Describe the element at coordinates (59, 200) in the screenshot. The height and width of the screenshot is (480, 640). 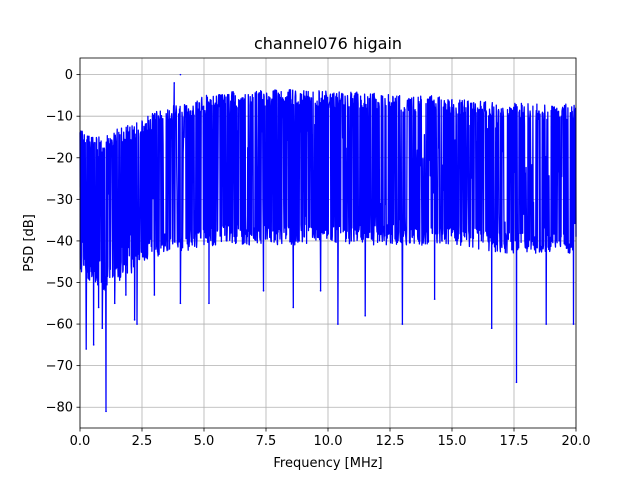
I see `y-tick-label: −30` at that location.